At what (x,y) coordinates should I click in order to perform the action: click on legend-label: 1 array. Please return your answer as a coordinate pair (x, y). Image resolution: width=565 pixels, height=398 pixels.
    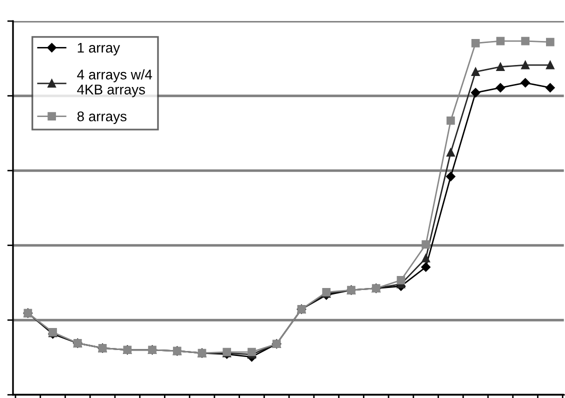
    Looking at the image, I should click on (99, 49).